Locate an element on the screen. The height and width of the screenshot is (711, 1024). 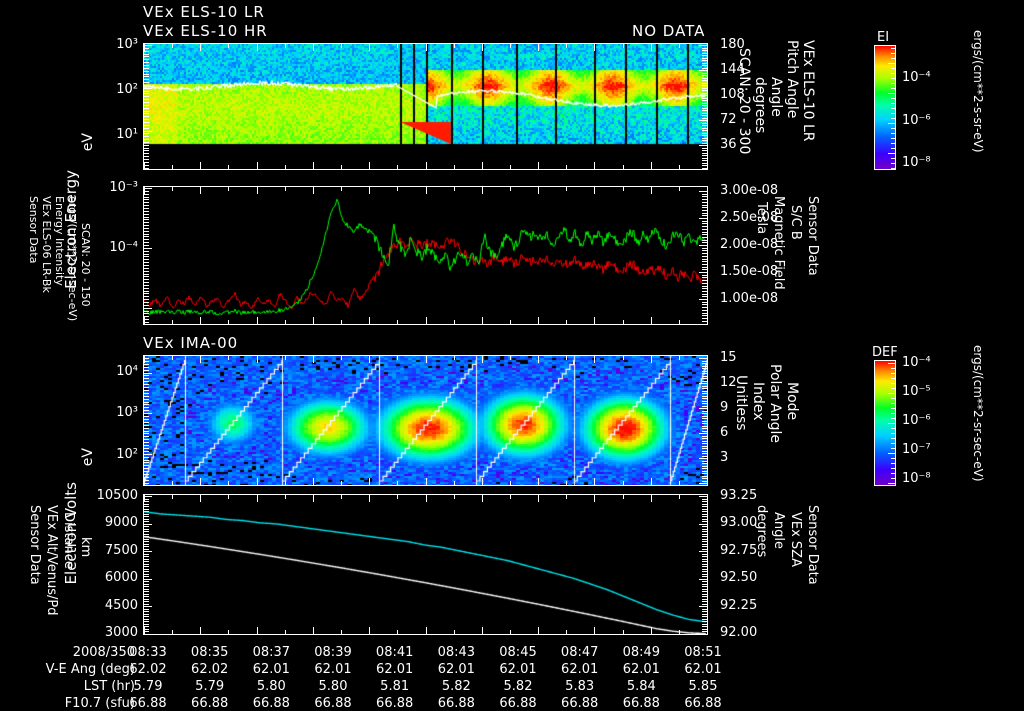
footer-cell-r0-c5: 08:43 is located at coordinates (456, 652).